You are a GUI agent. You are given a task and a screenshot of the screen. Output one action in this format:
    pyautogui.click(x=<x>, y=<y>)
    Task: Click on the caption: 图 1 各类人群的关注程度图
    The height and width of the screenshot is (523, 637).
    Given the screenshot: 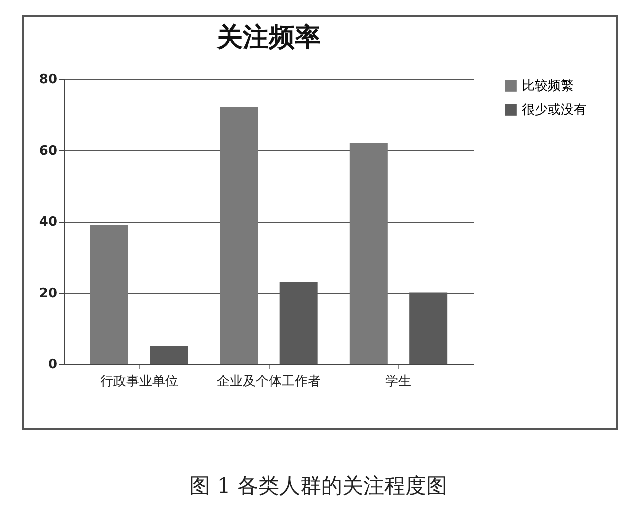 What is the action you would take?
    pyautogui.click(x=318, y=486)
    